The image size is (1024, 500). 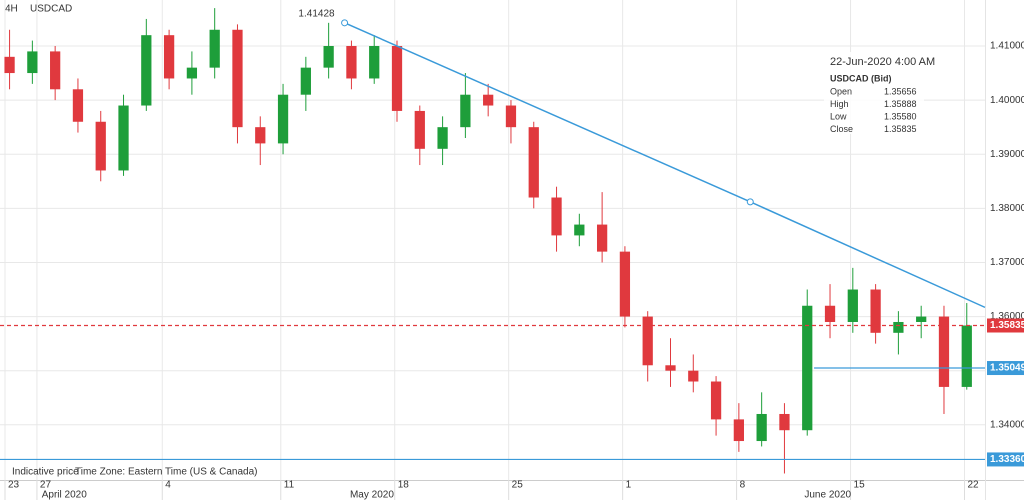 What do you see at coordinates (900, 91) in the screenshot?
I see `info-value: 1.35656` at bounding box center [900, 91].